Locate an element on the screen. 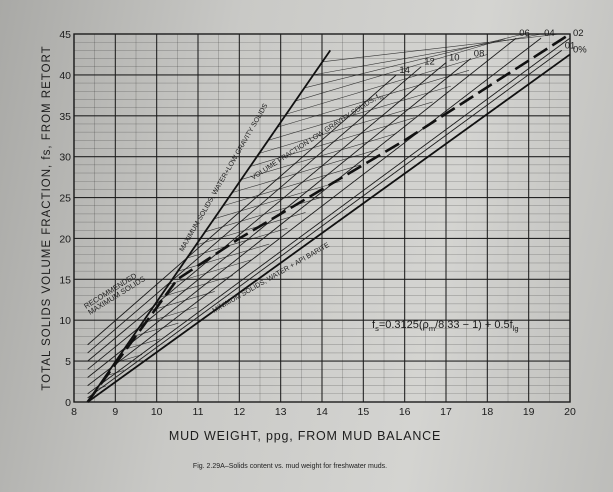 The height and width of the screenshot is (492, 613). fraction-line-label: 14 is located at coordinates (404, 70).